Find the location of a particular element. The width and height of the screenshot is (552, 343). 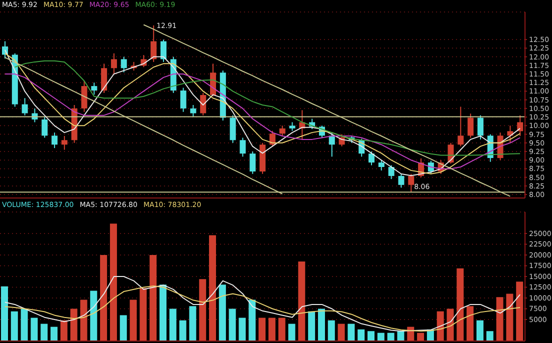

line-series is located at coordinates (262, 308).